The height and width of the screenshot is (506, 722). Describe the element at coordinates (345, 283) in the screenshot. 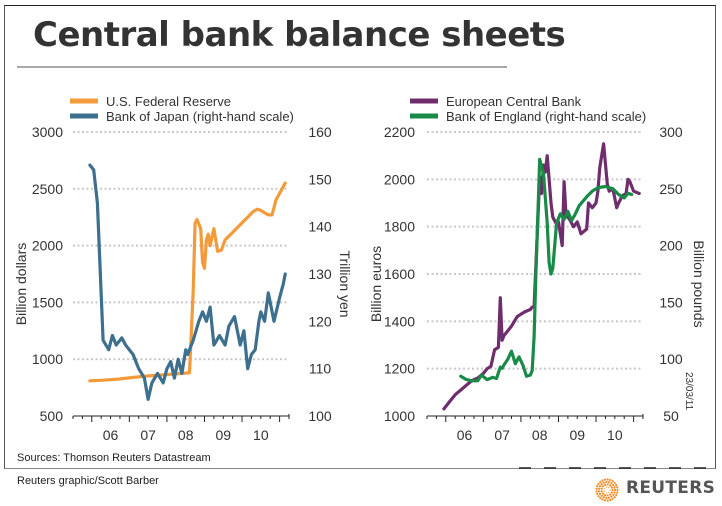

I see `y2-axis-label: Trillion yen` at that location.